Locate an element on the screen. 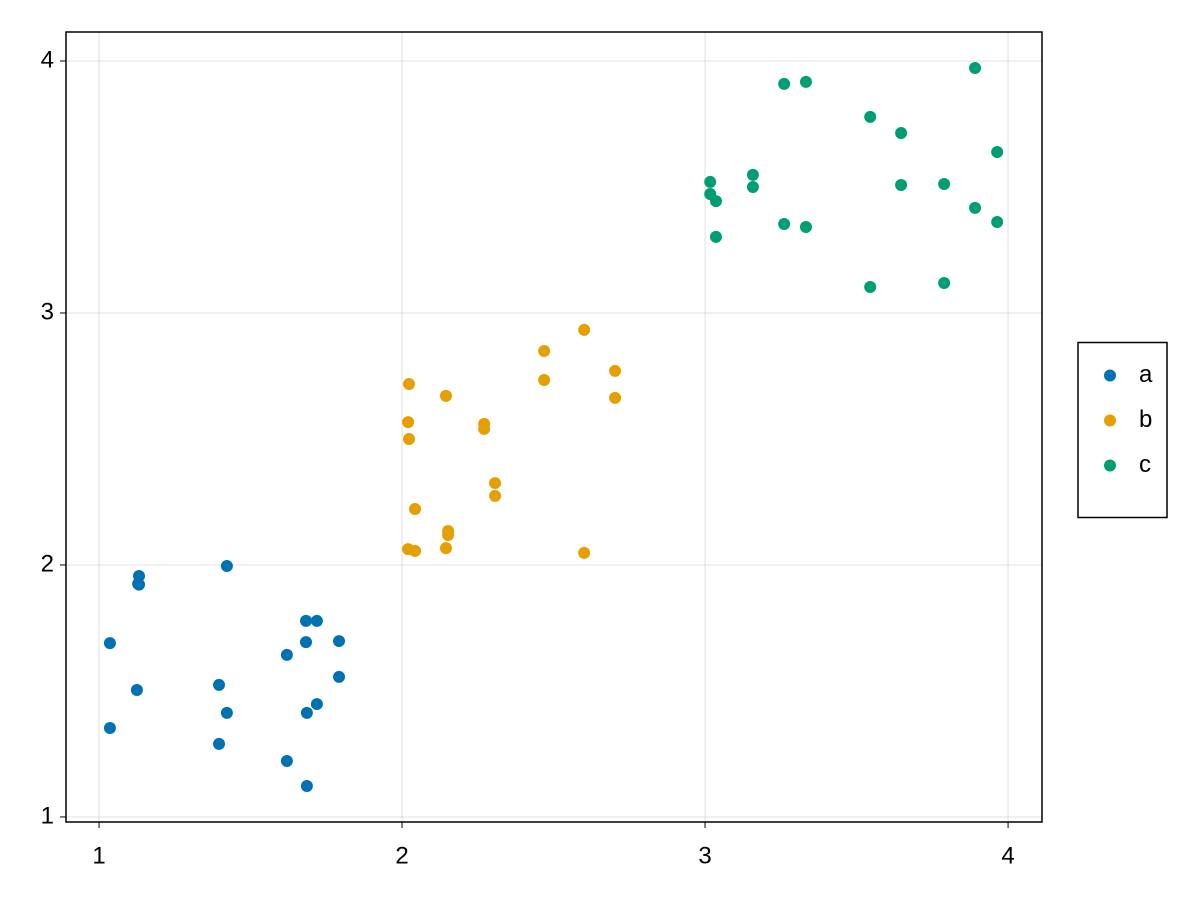 Image resolution: width=1200 pixels, height=900 pixels. y-tick-label: 1 is located at coordinates (47, 815).